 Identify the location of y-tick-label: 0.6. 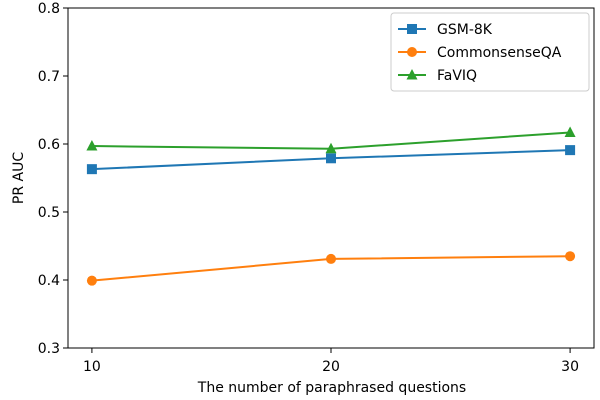
(49, 145).